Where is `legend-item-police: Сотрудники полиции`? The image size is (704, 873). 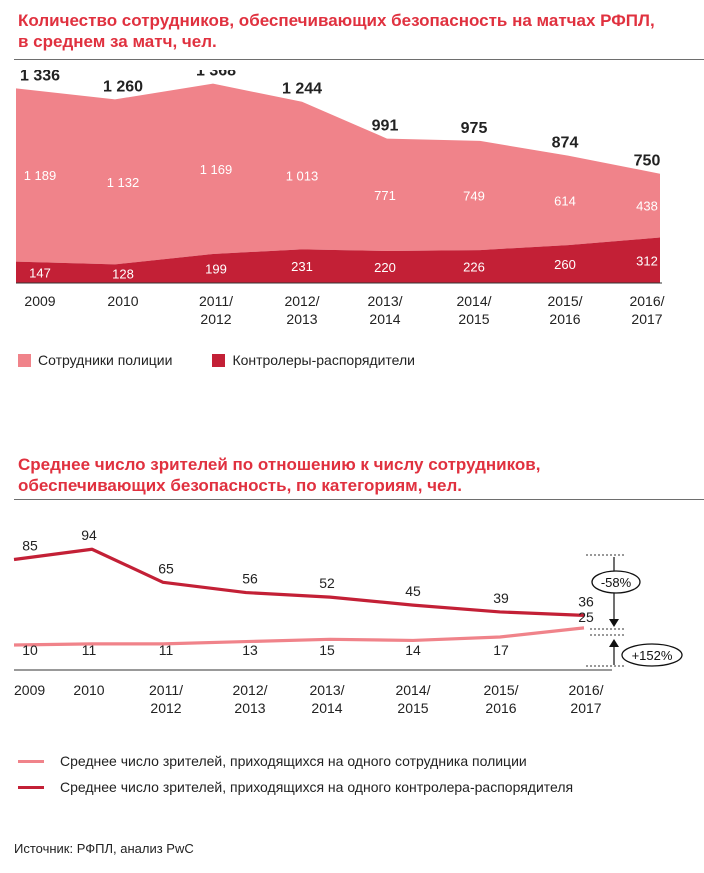 legend-item-police: Сотрудники полиции is located at coordinates (95, 360).